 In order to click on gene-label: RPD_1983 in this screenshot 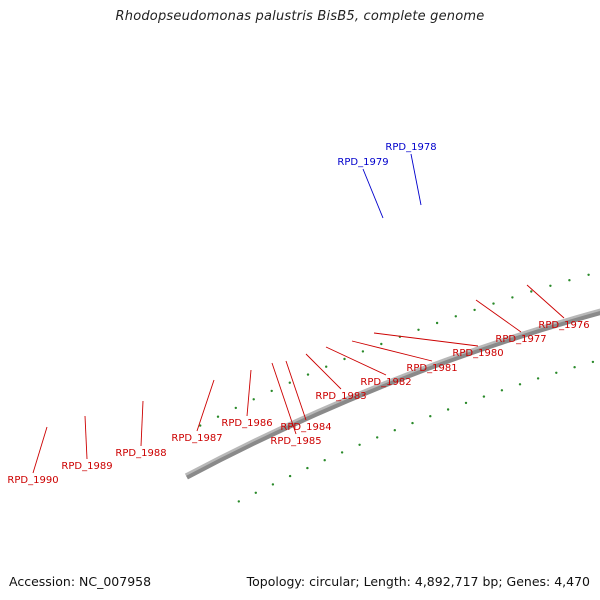, I will do `click(340, 396)`.